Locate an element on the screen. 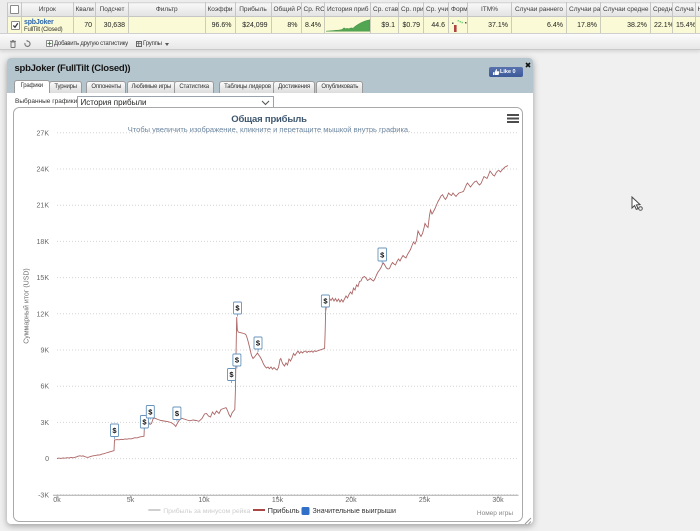 The image size is (700, 531). svg-text: Прибыль за минусом рейка is located at coordinates (206, 511).